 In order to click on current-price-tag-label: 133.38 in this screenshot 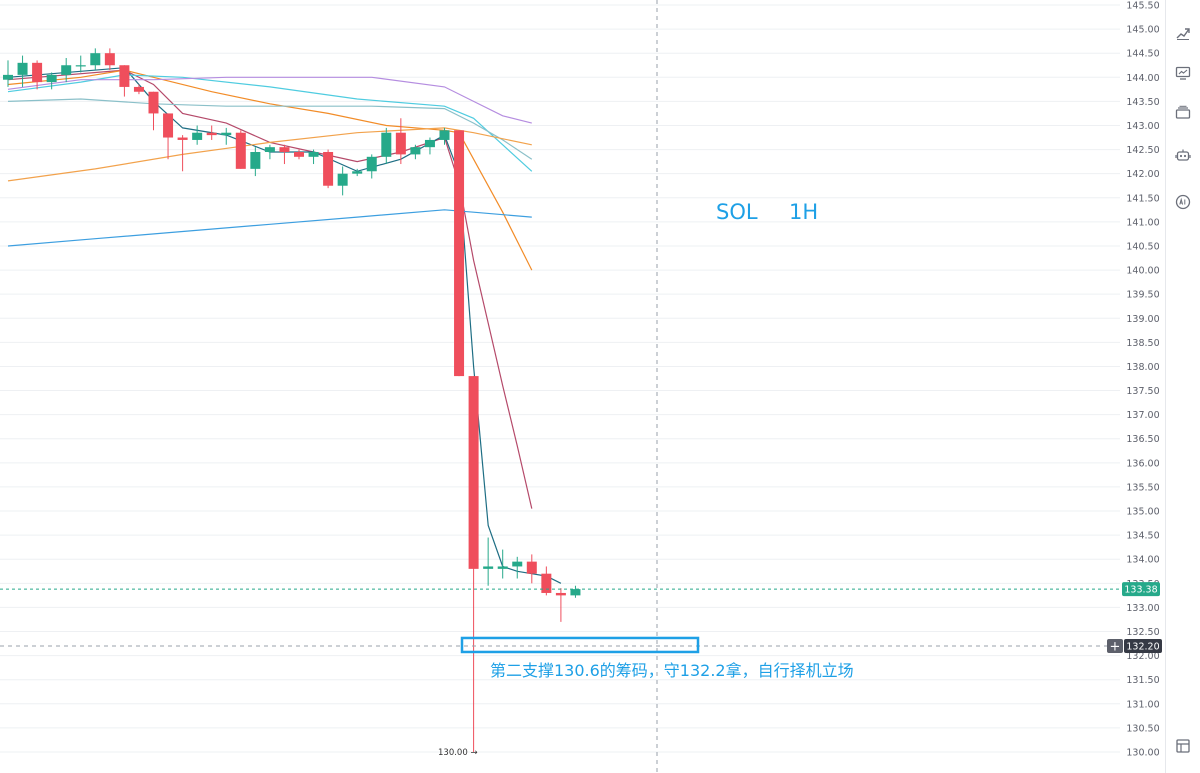, I will do `click(1140, 590)`.